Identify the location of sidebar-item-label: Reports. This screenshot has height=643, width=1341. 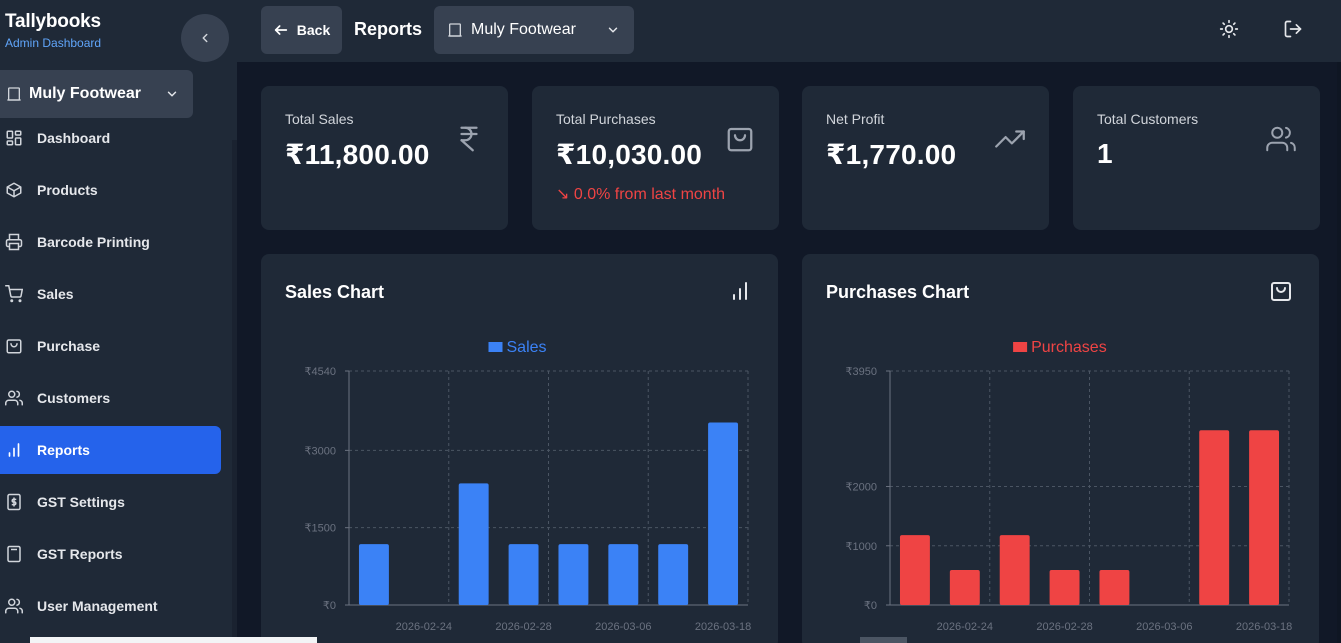
(63, 450).